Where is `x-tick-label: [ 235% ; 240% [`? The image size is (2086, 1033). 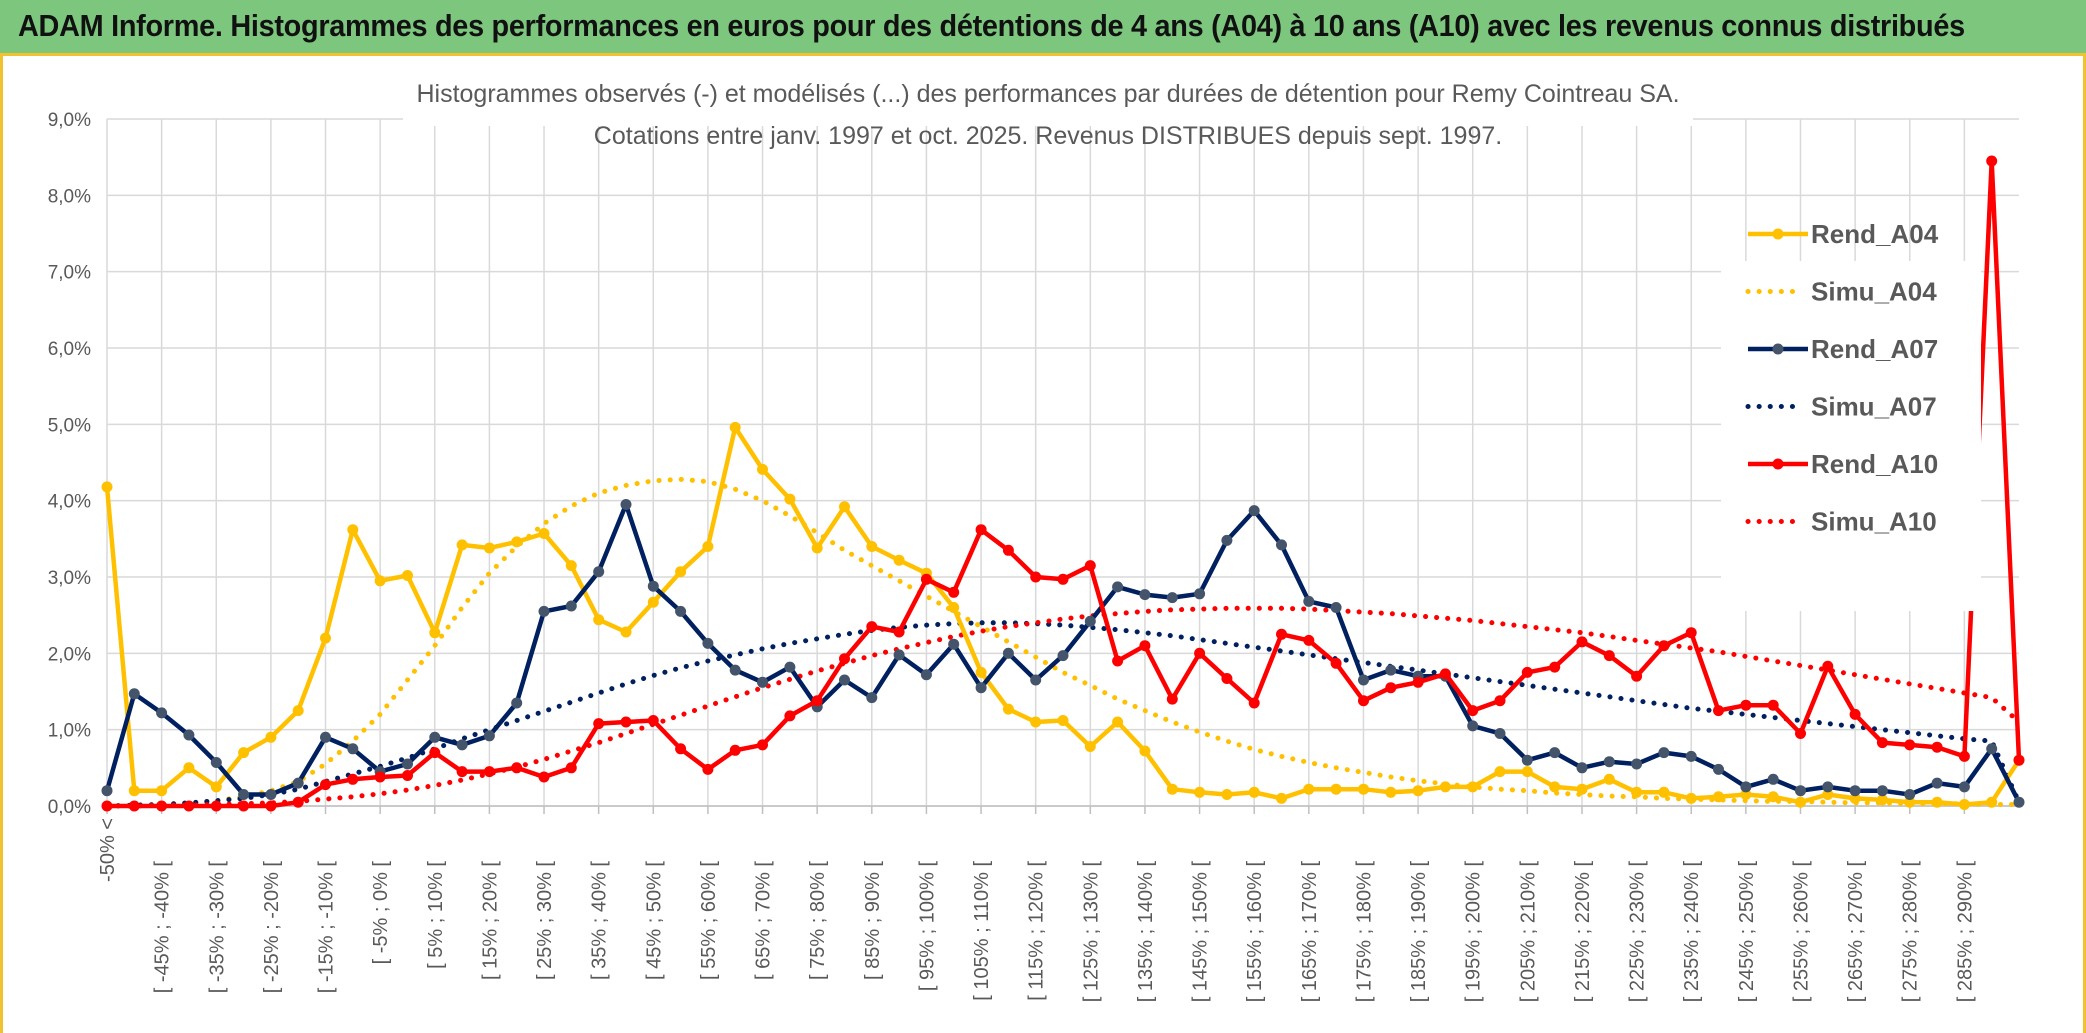
x-tick-label: [ 235% ; 240% [ is located at coordinates (1692, 932).